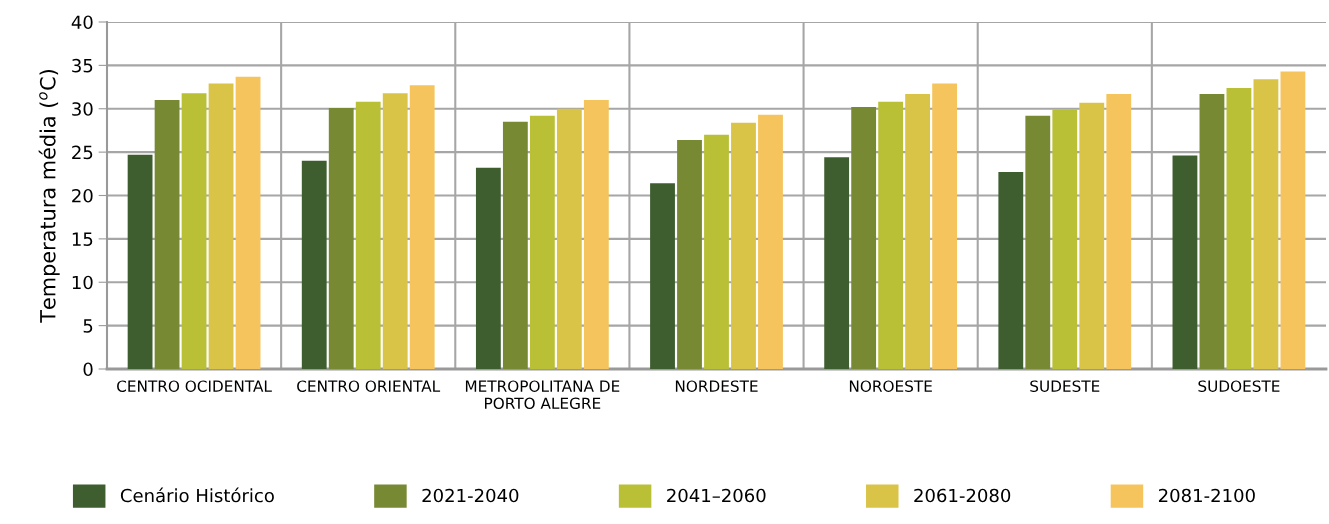 The width and height of the screenshot is (1329, 524). I want to click on x-tick-label: SUDOESTE, so click(1239, 386).